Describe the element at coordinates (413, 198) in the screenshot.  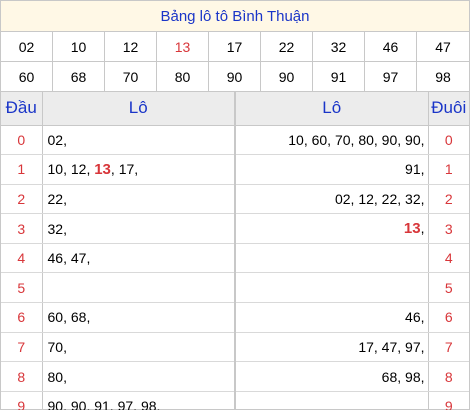
I see `loto-number: 32` at that location.